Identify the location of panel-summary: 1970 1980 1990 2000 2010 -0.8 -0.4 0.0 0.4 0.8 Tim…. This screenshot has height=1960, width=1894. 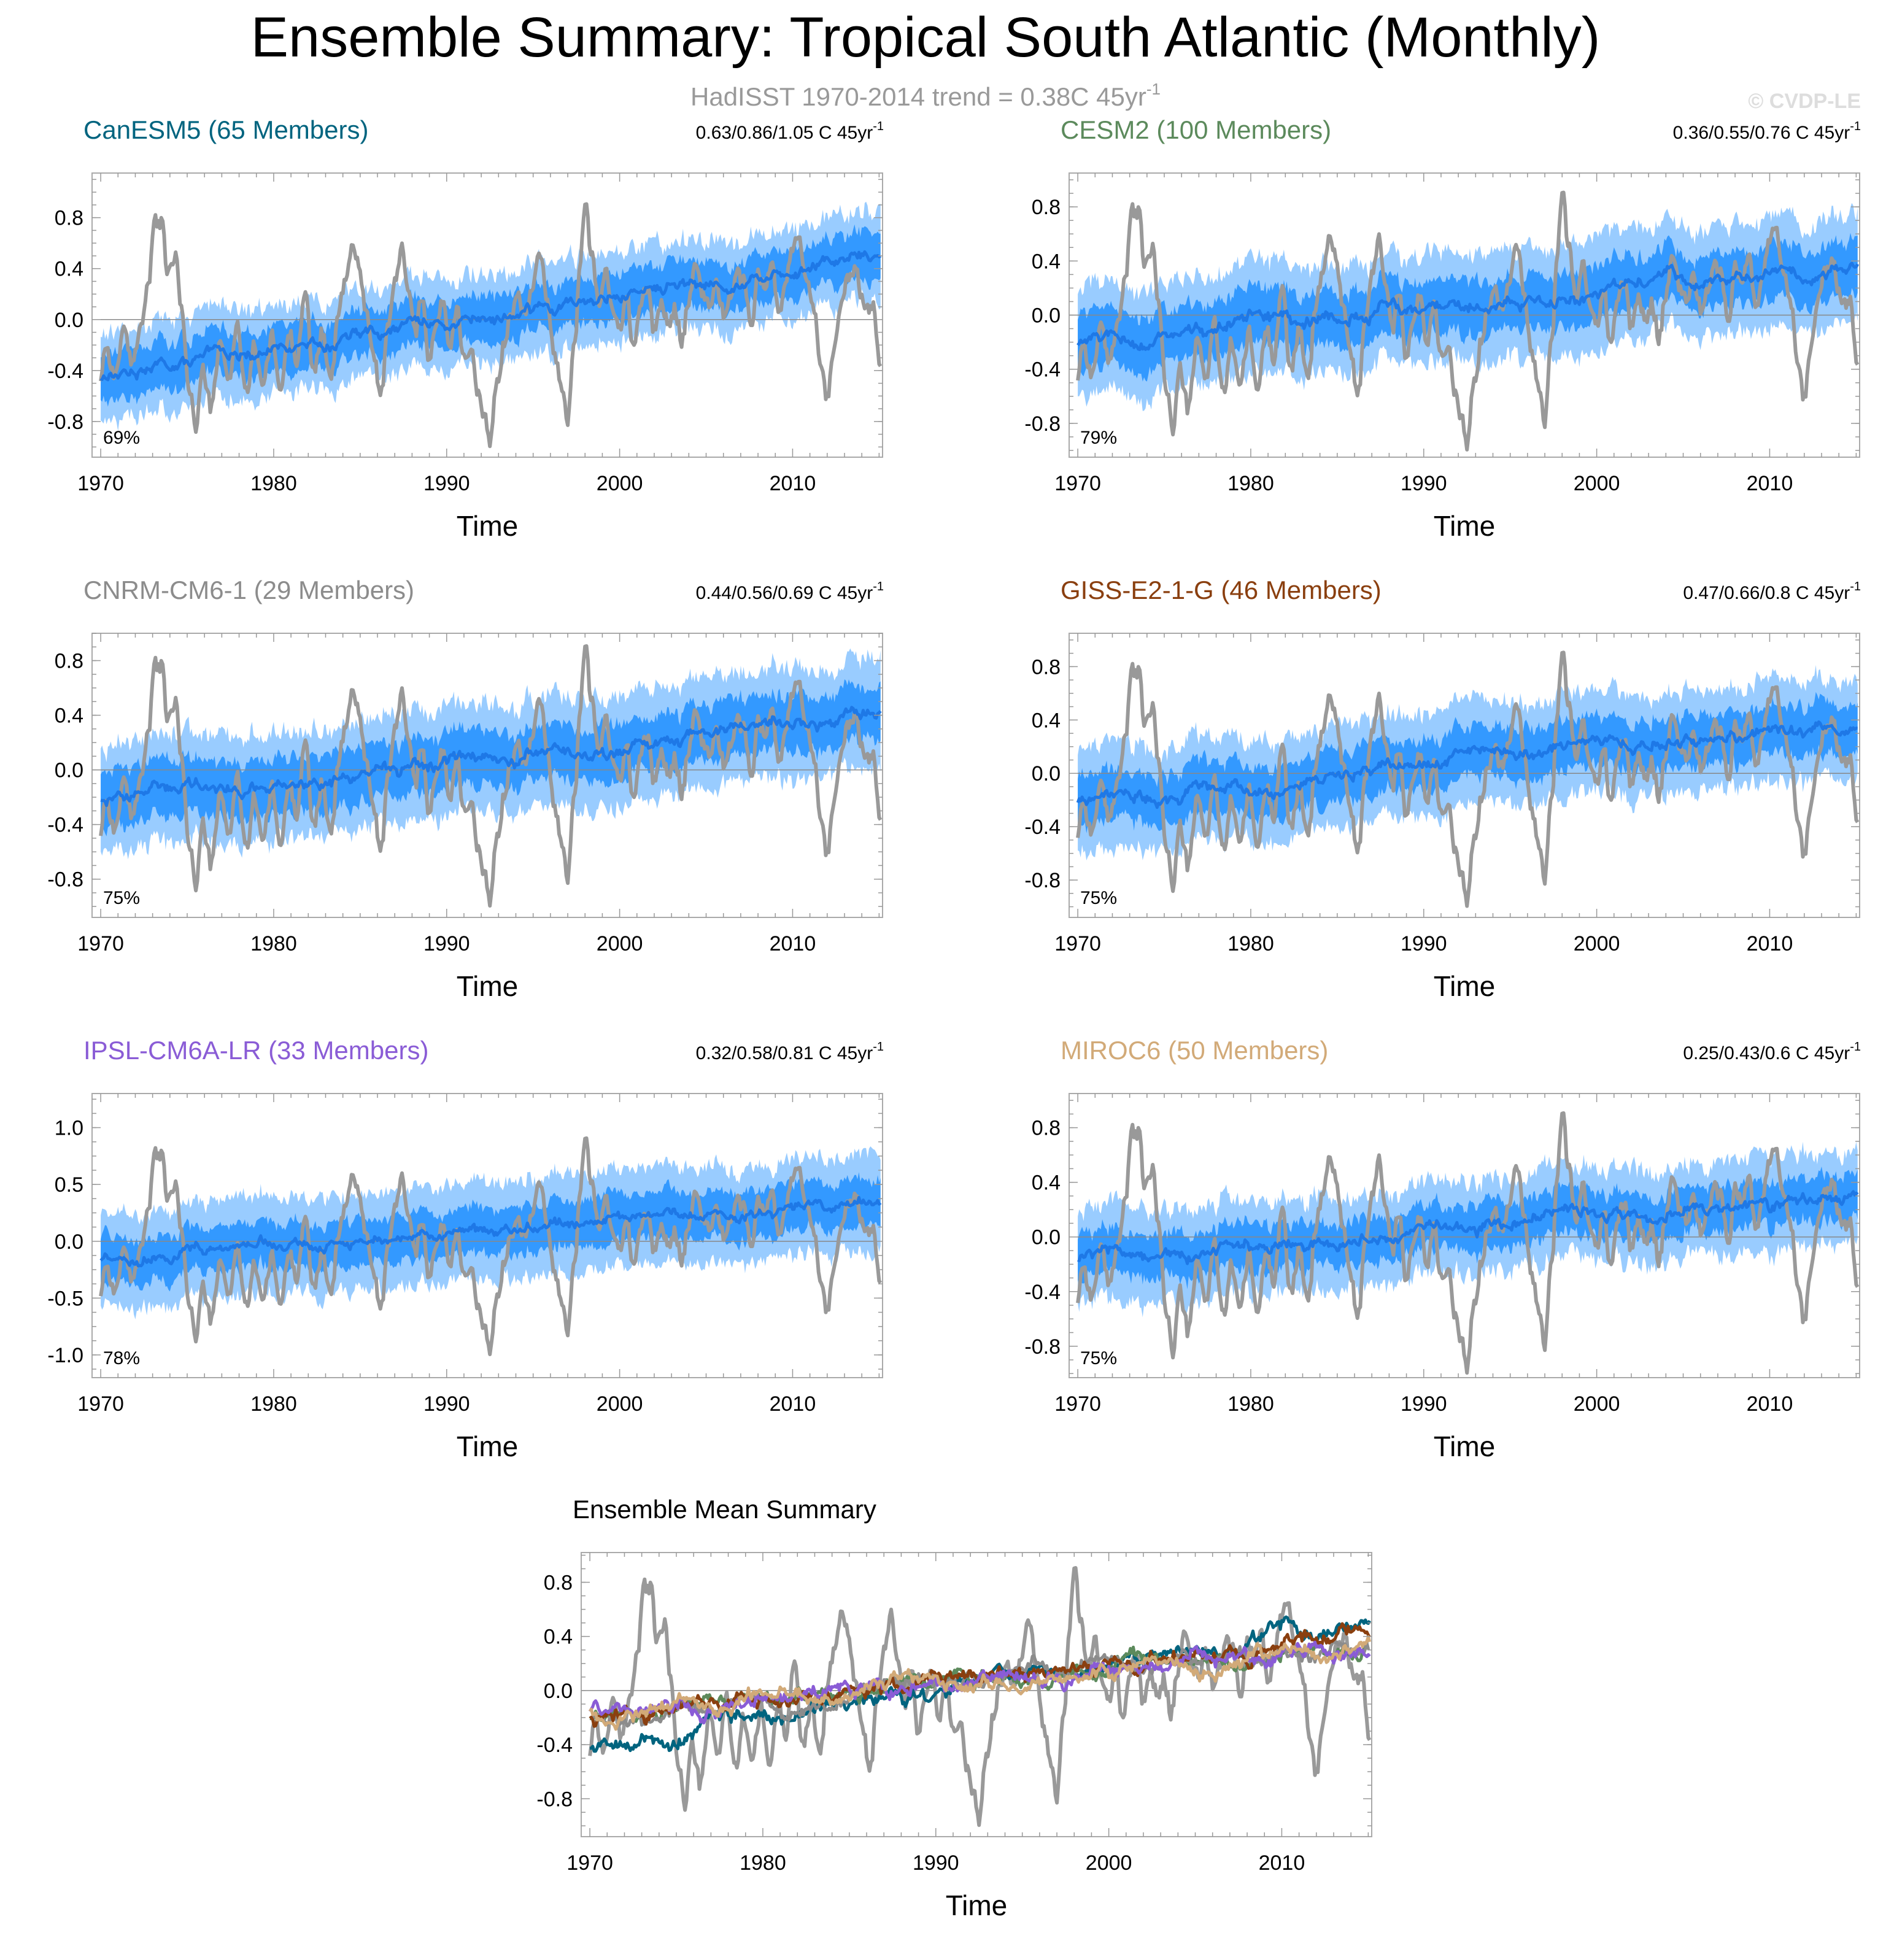
(954, 1708).